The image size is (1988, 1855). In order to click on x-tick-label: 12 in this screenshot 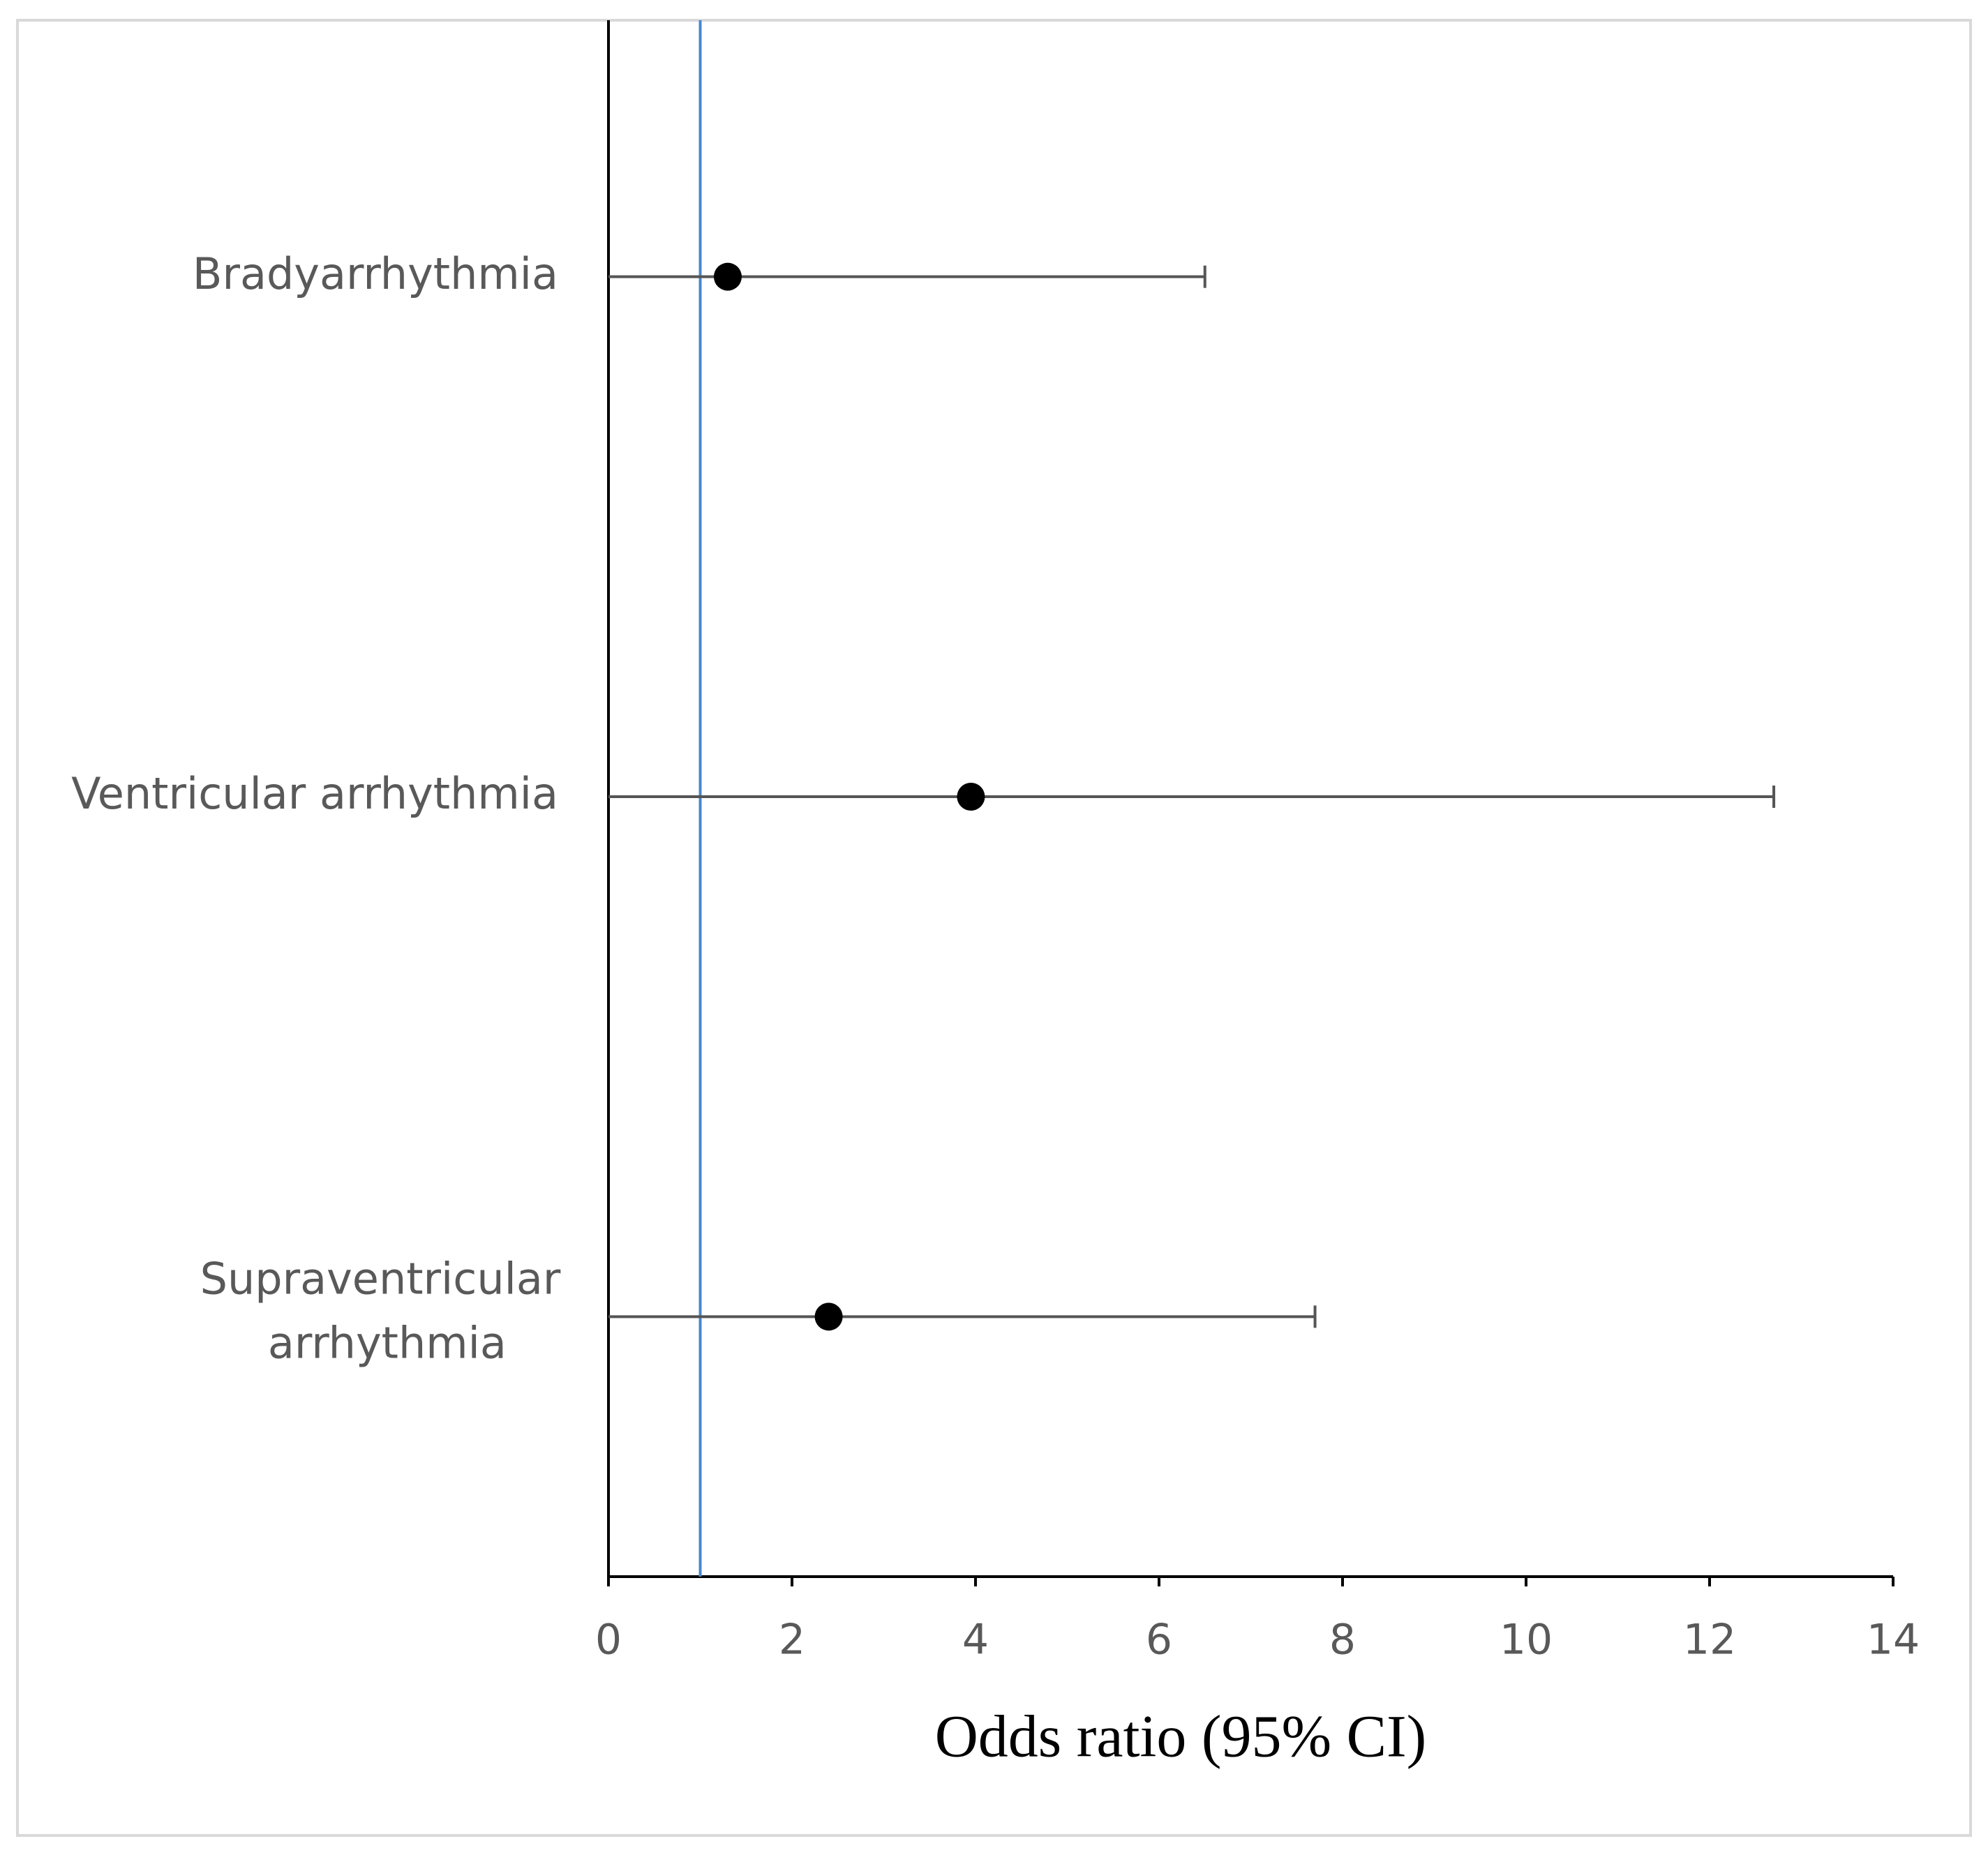, I will do `click(1709, 1641)`.